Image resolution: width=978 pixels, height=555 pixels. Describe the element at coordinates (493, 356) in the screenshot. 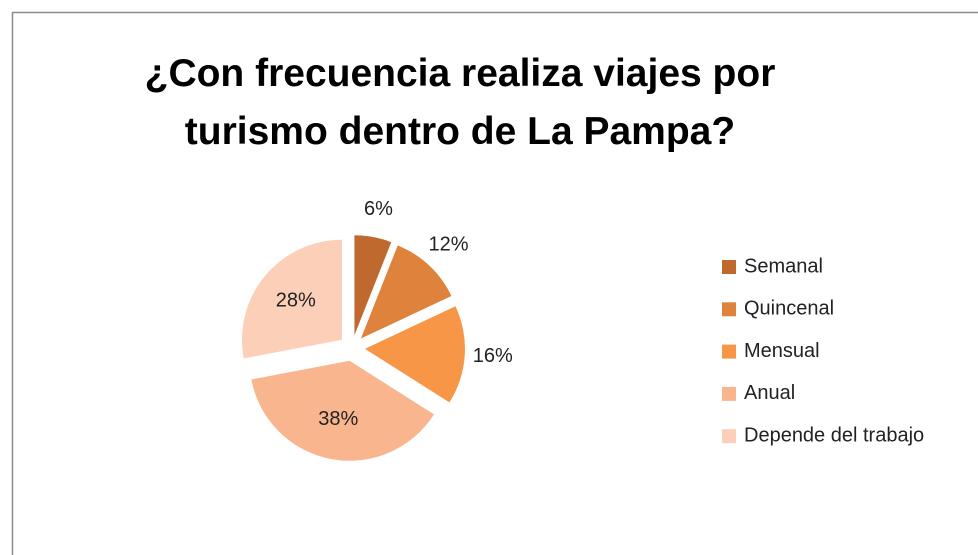

I see `data-label: 16%` at that location.